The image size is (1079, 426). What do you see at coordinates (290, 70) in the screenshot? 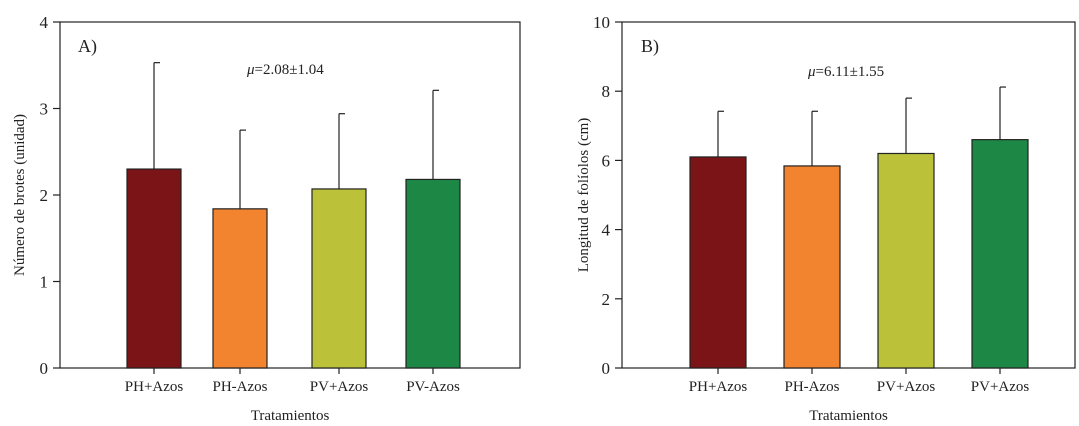
I see `mean-value: =2.08±1.04` at bounding box center [290, 70].